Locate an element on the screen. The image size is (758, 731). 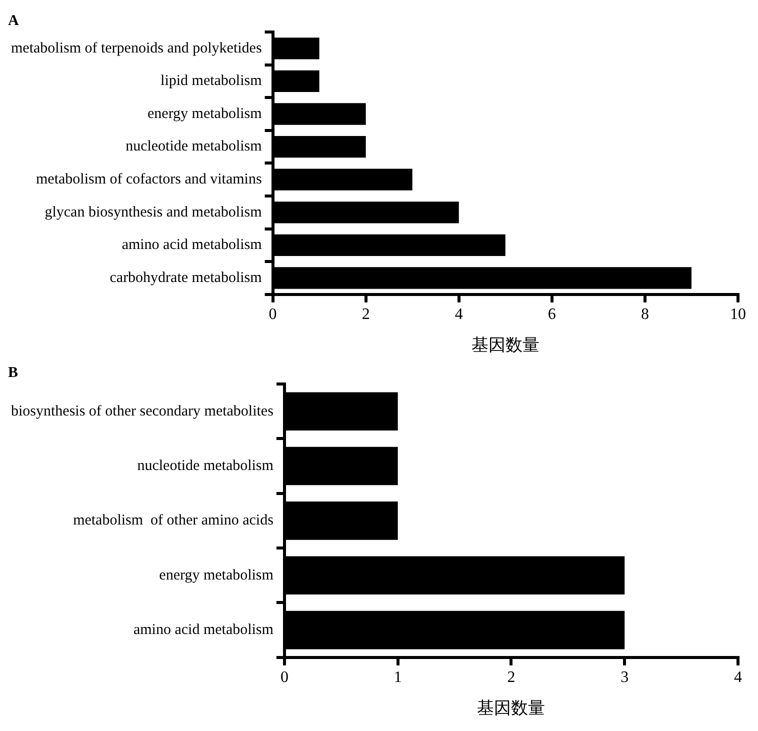
y-tick-label: metabolism of other amino acids is located at coordinates (173, 520).